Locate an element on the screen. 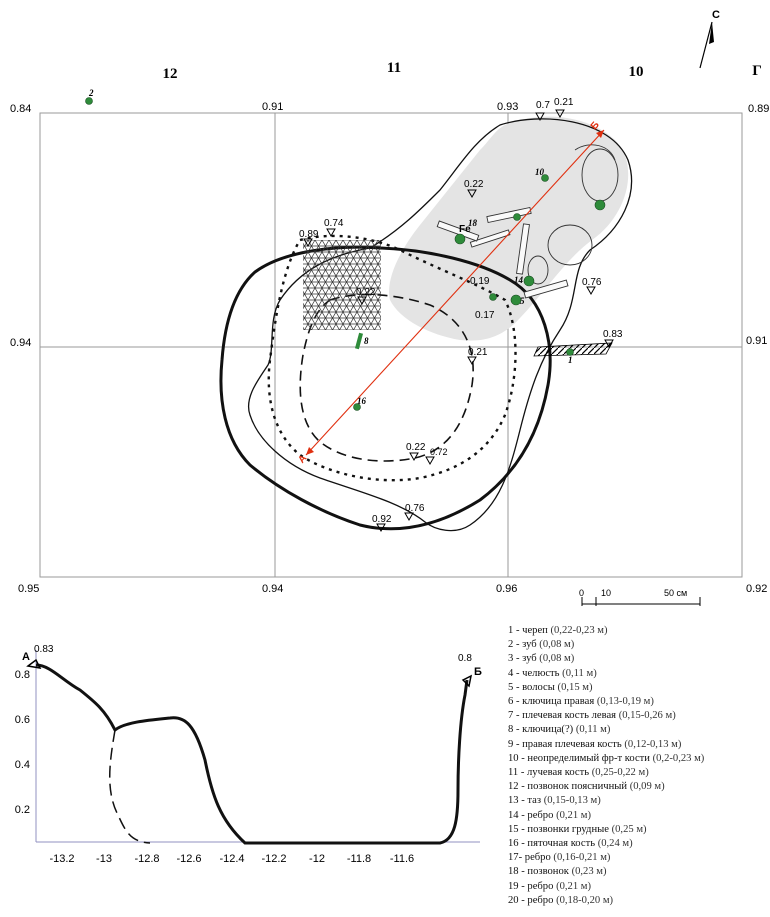 The height and width of the screenshot is (917, 770). depth-label: 0.83 is located at coordinates (613, 334).